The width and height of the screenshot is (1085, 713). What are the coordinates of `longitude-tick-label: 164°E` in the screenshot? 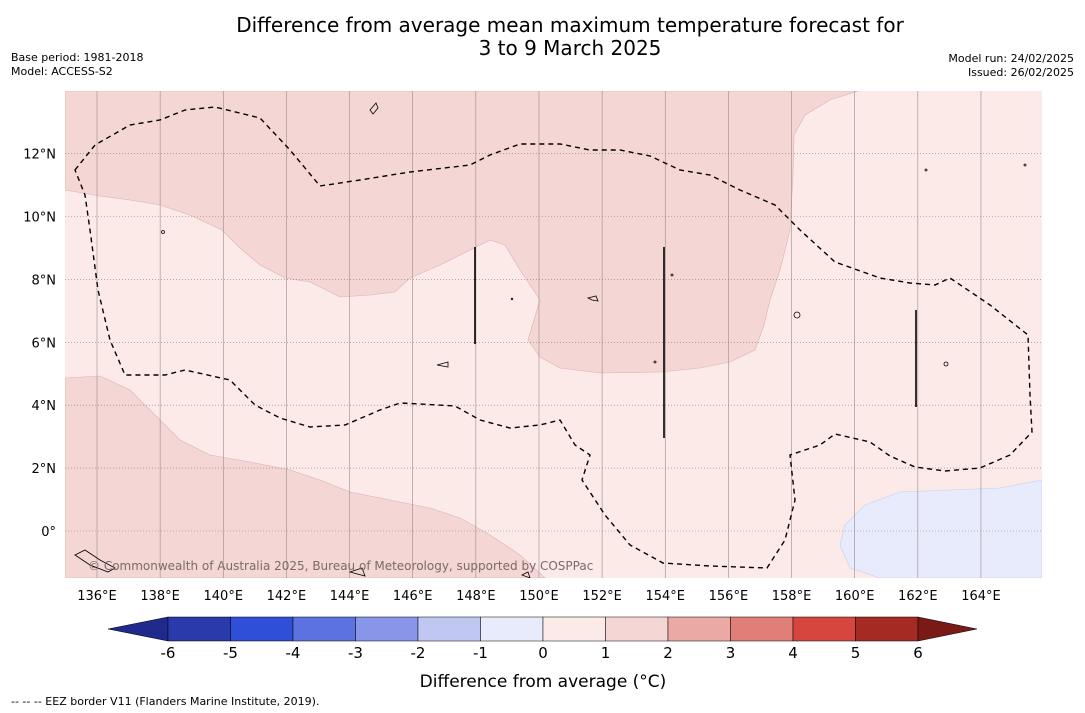 It's located at (981, 596).